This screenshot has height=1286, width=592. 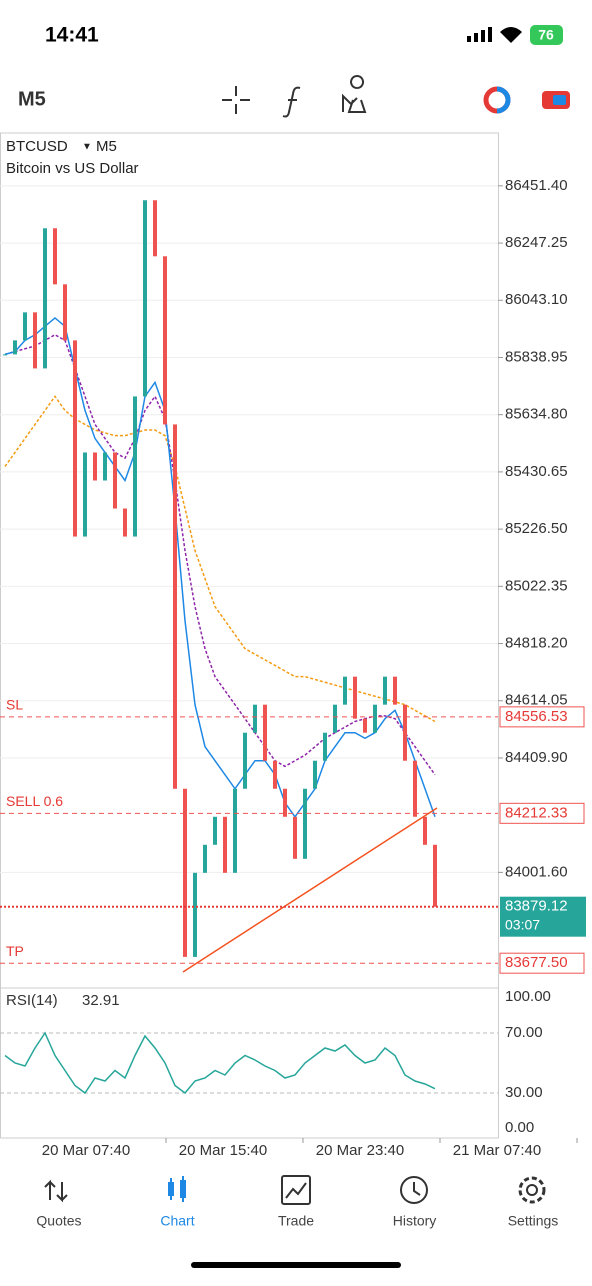 What do you see at coordinates (295, 1190) in the screenshot?
I see `tab-bar` at bounding box center [295, 1190].